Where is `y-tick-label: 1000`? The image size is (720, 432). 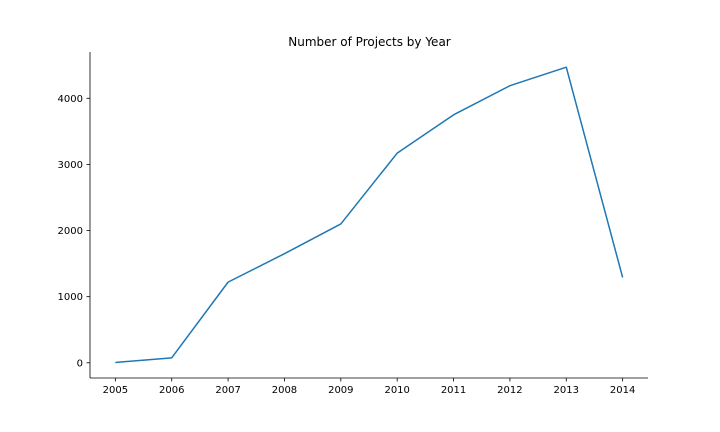
y-tick-label: 1000 is located at coordinates (70, 297).